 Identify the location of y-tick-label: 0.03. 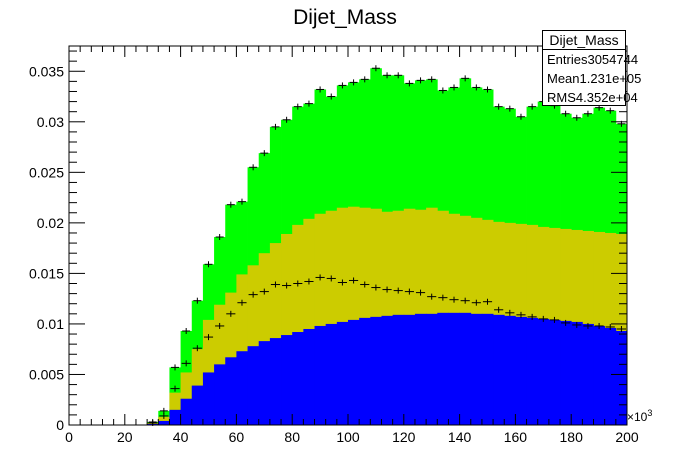
(50, 122).